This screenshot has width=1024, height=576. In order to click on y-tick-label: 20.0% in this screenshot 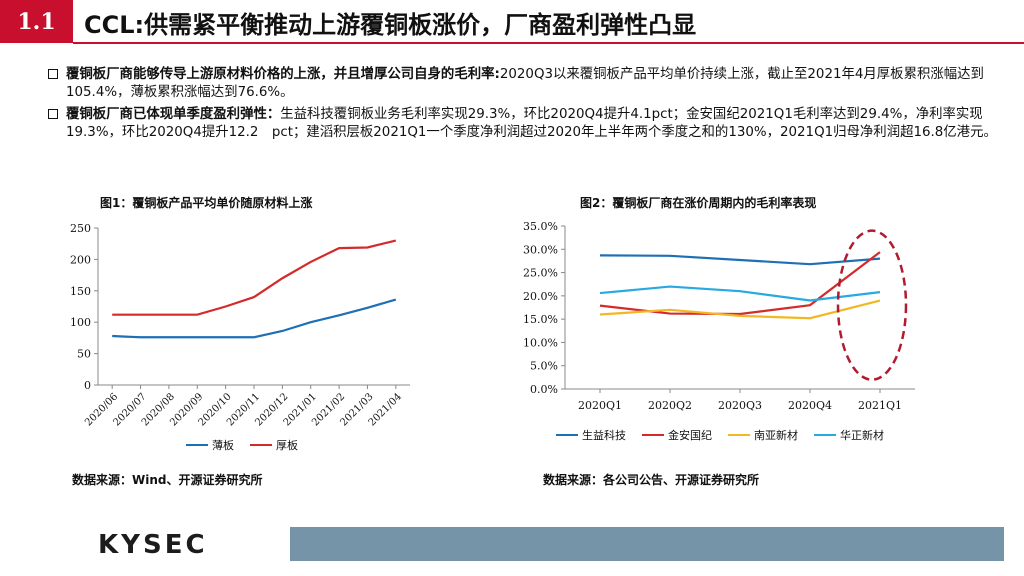, I will do `click(540, 296)`.